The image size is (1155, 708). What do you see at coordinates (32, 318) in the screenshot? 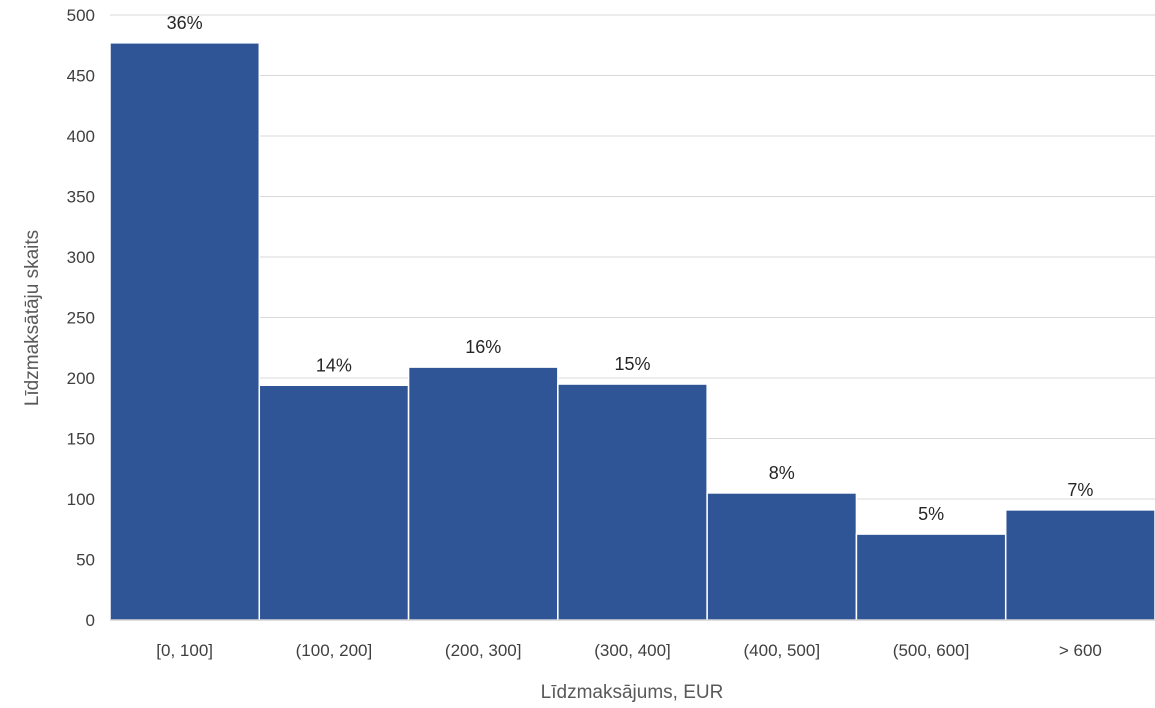
I see `y-axis-title: Līdzmaksātāju skaits` at bounding box center [32, 318].